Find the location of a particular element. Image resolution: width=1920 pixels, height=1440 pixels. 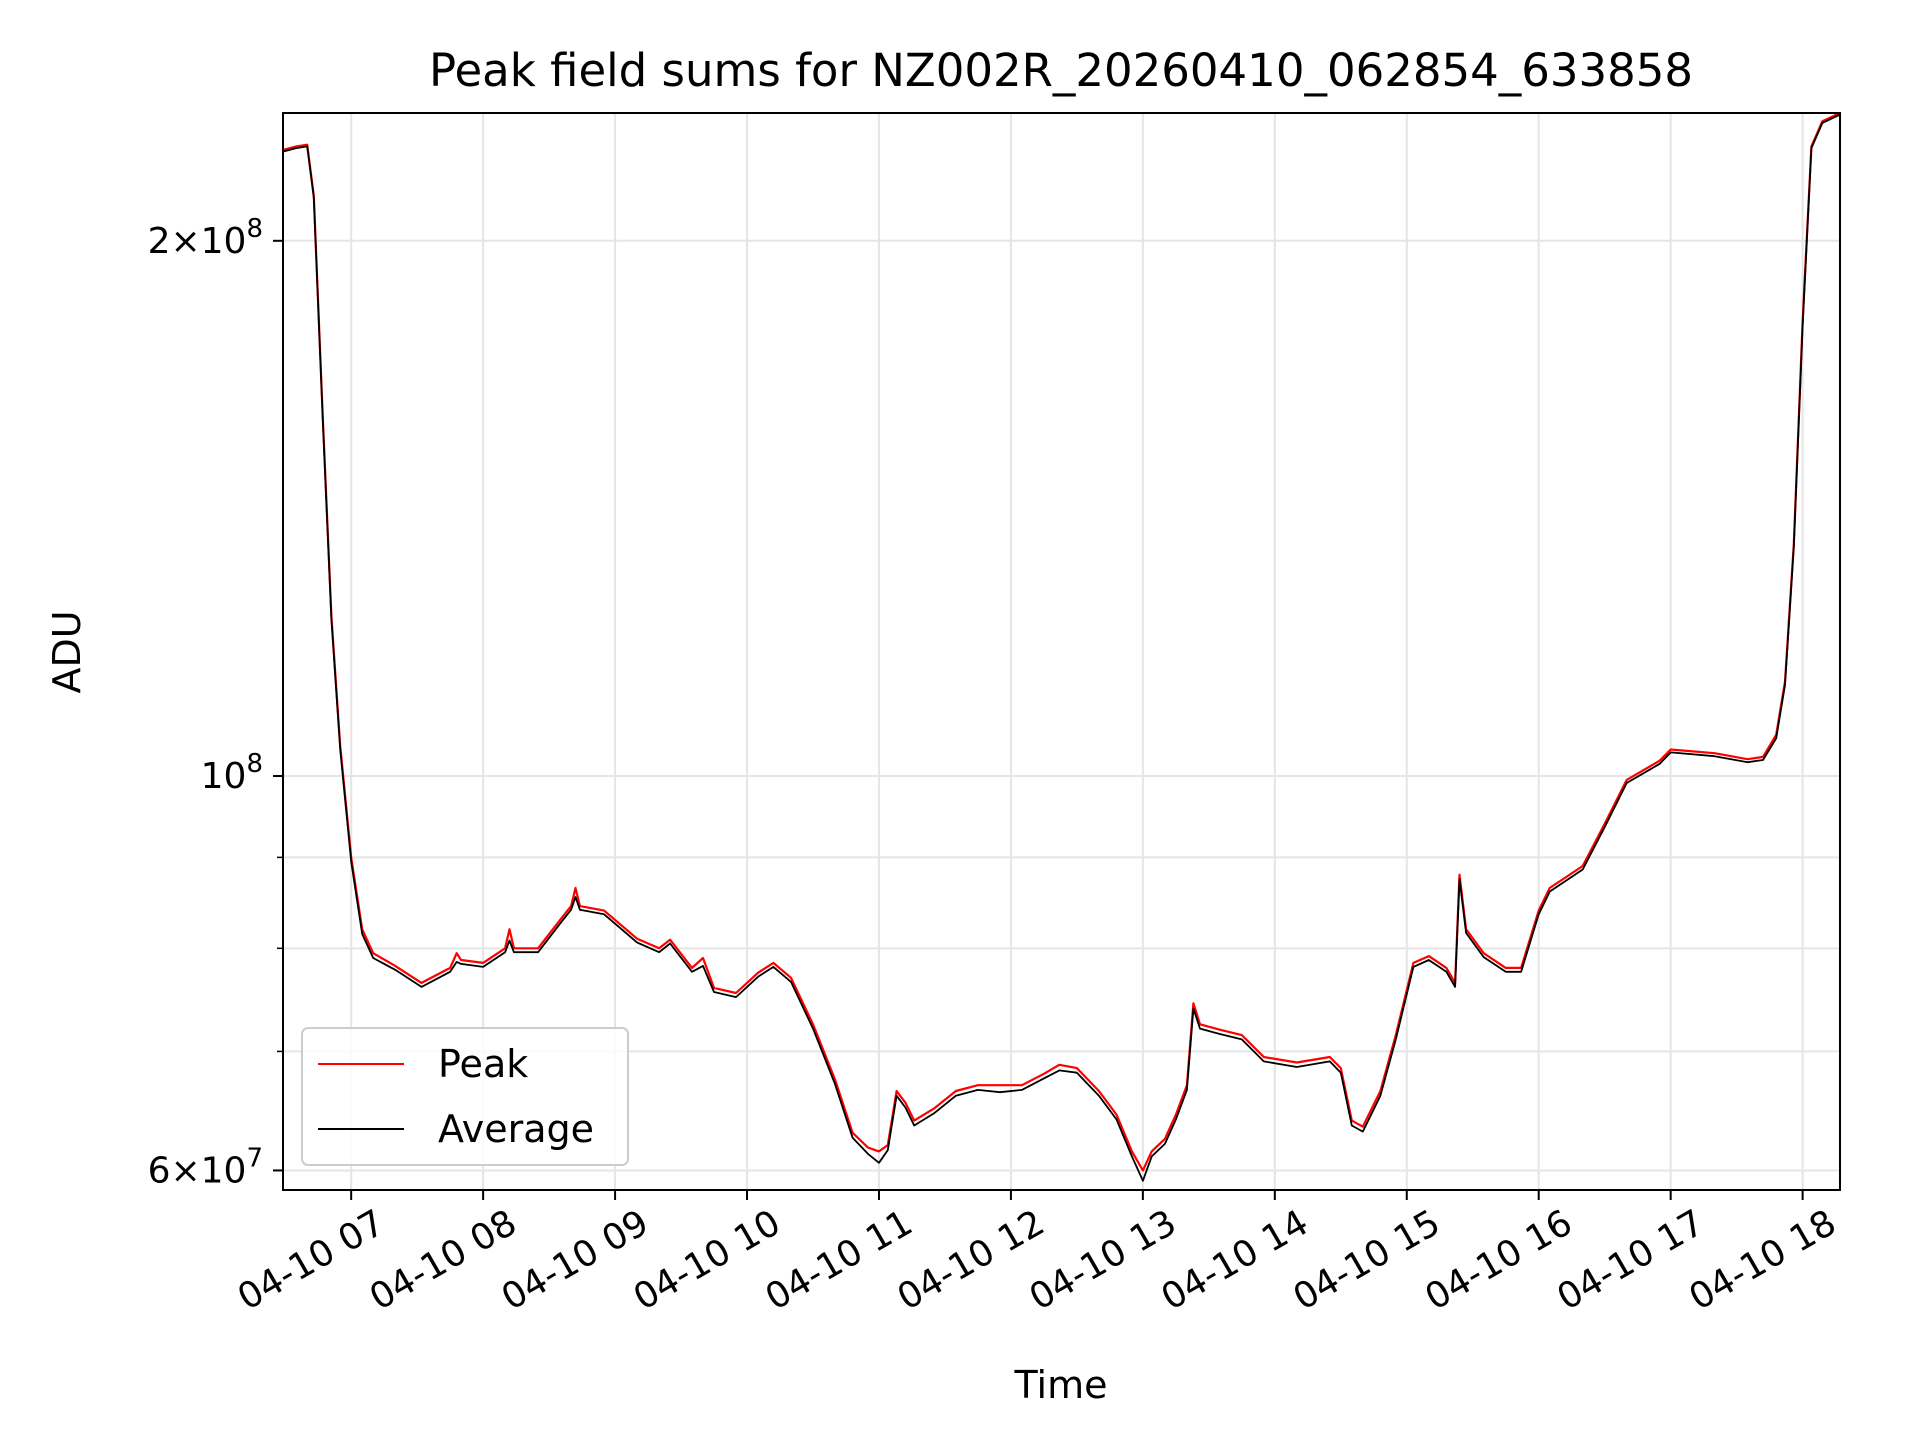

x-tick-label: 04-10 09 is located at coordinates (575, 1260).